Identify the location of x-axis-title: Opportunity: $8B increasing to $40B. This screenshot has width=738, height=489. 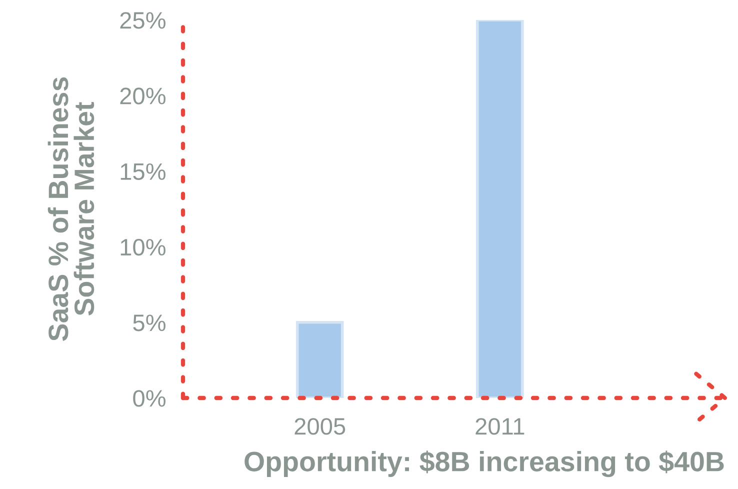
(484, 464).